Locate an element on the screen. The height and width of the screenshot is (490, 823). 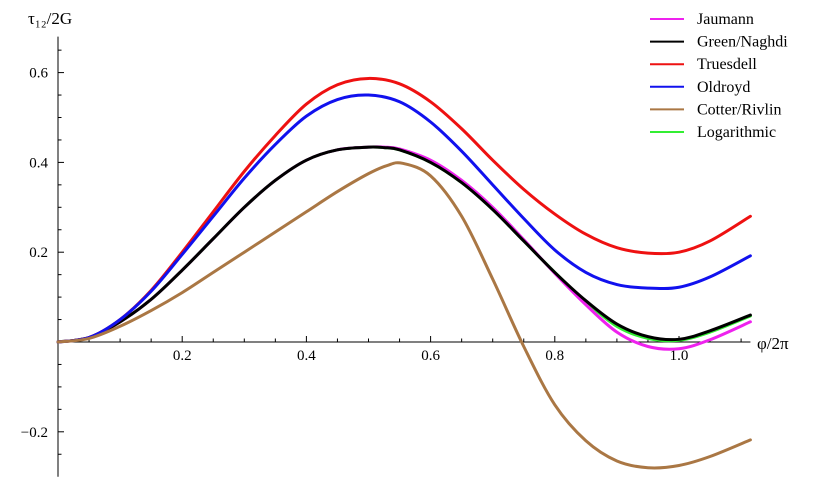
legend-item: Oldroyd is located at coordinates (700, 87).